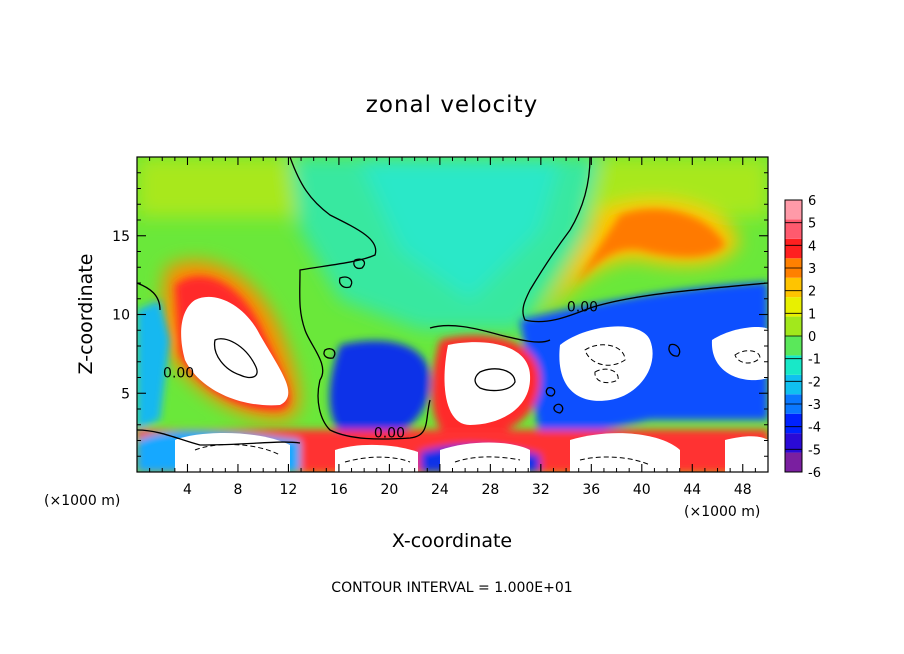 The width and height of the screenshot is (904, 654). I want to click on colorbar-tick-label-11: -5, so click(814, 450).